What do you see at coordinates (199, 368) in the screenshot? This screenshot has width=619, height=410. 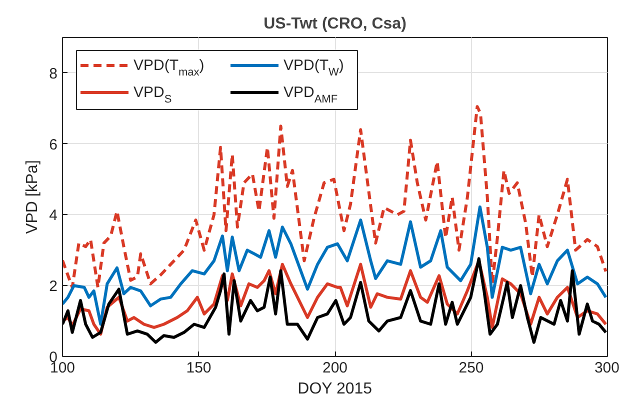 I see `x-tick-label: 150` at bounding box center [199, 368].